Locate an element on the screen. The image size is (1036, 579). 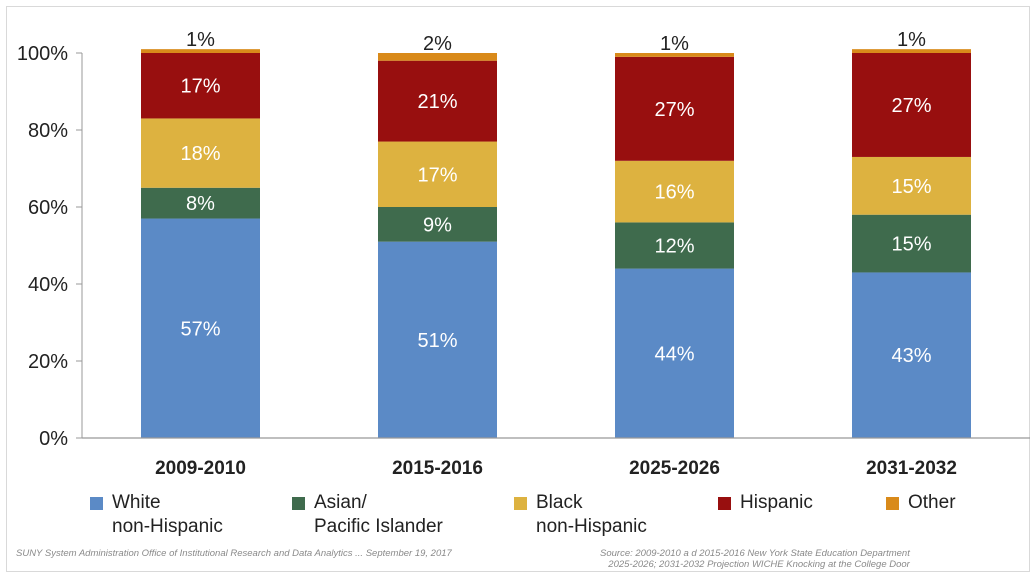
data-label: 44% is located at coordinates (674, 354).